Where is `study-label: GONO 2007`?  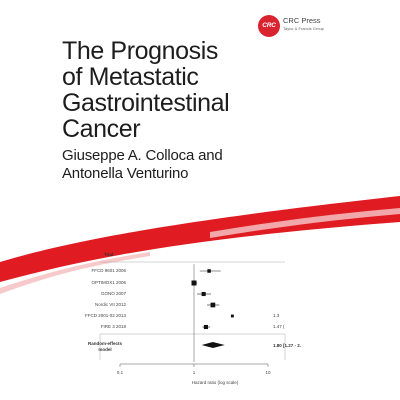 study-label: GONO 2007 is located at coordinates (113, 293).